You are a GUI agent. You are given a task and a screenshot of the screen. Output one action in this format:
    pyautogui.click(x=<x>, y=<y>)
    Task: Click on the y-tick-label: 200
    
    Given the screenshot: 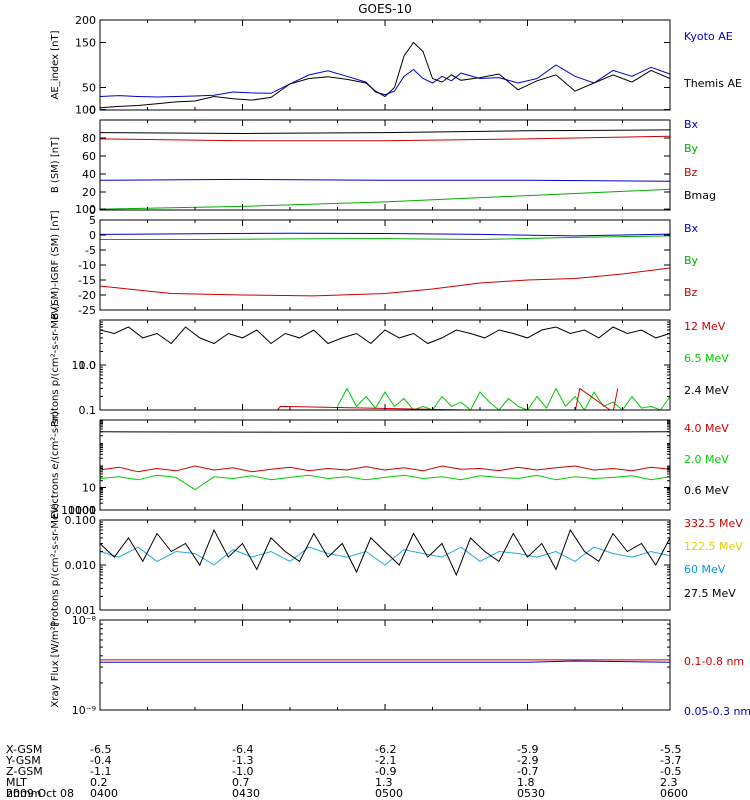 What is the action you would take?
    pyautogui.click(x=85, y=20)
    